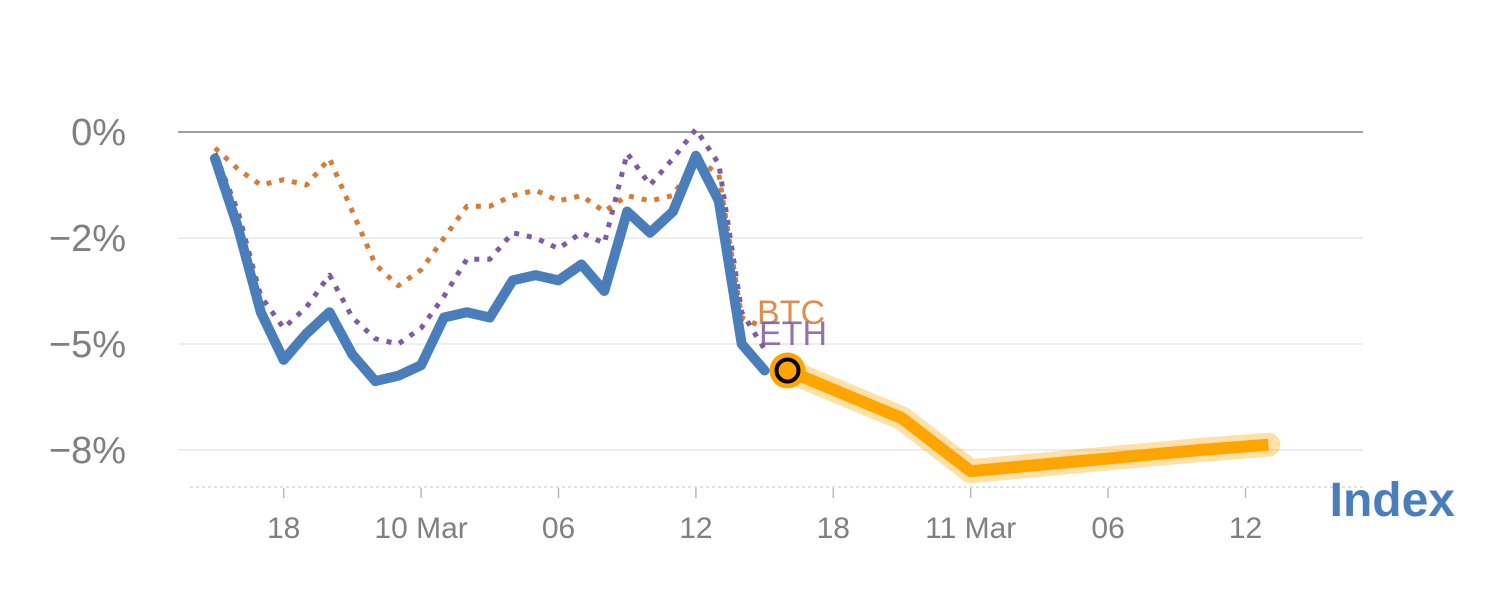 Image resolution: width=1500 pixels, height=600 pixels. What do you see at coordinates (420, 528) in the screenshot?
I see `x-tick-label: 10 Mar` at bounding box center [420, 528].